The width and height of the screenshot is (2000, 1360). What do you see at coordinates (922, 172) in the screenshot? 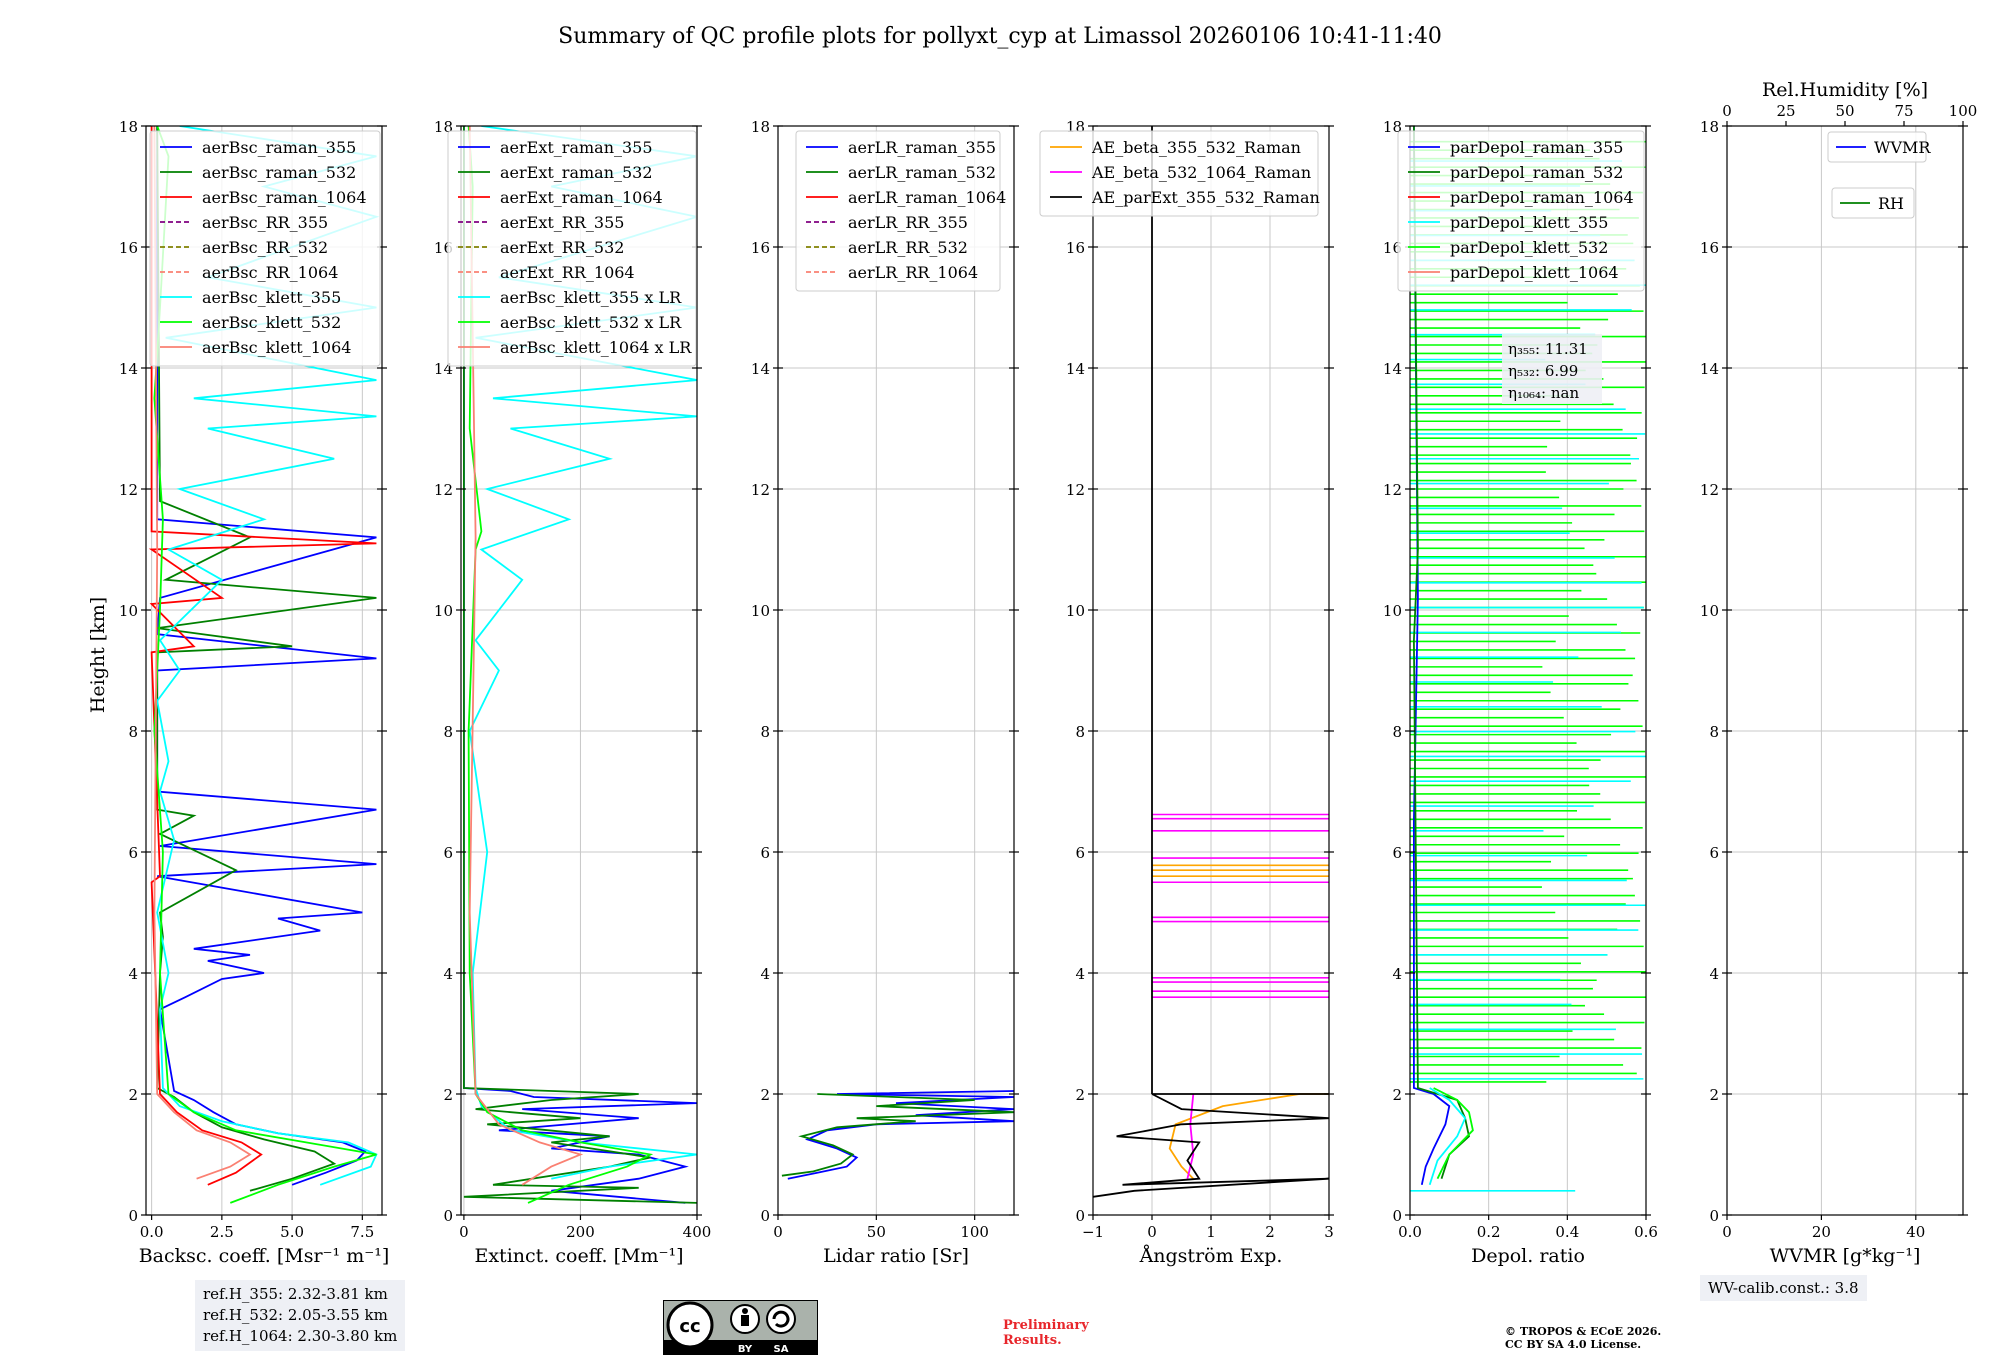
I see `legend-label: aerLR_raman_532` at bounding box center [922, 172].